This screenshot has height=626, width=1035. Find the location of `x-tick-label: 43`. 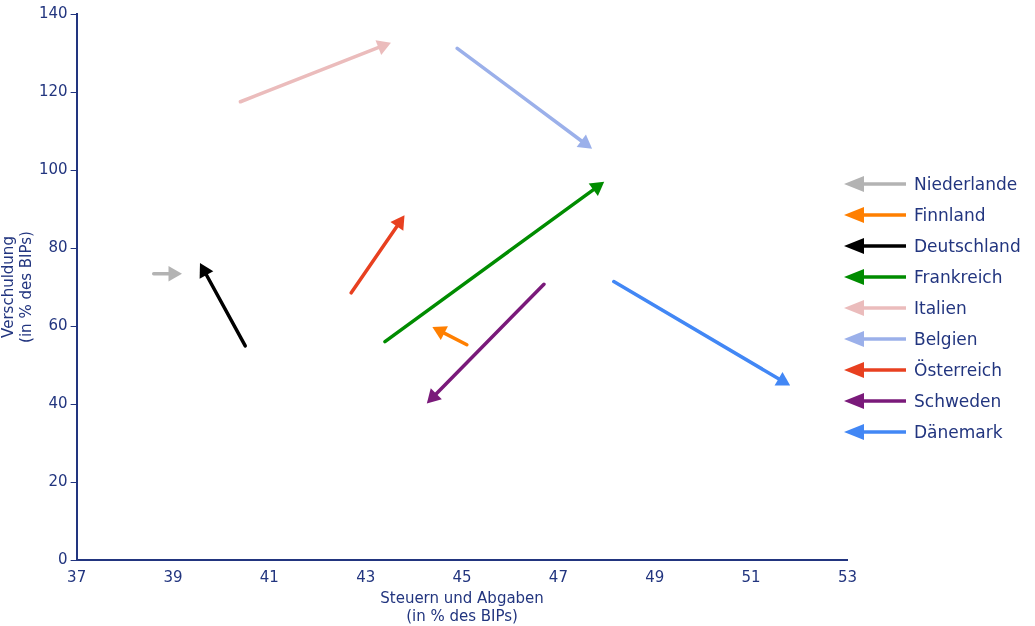

x-tick-label: 43 is located at coordinates (366, 576).